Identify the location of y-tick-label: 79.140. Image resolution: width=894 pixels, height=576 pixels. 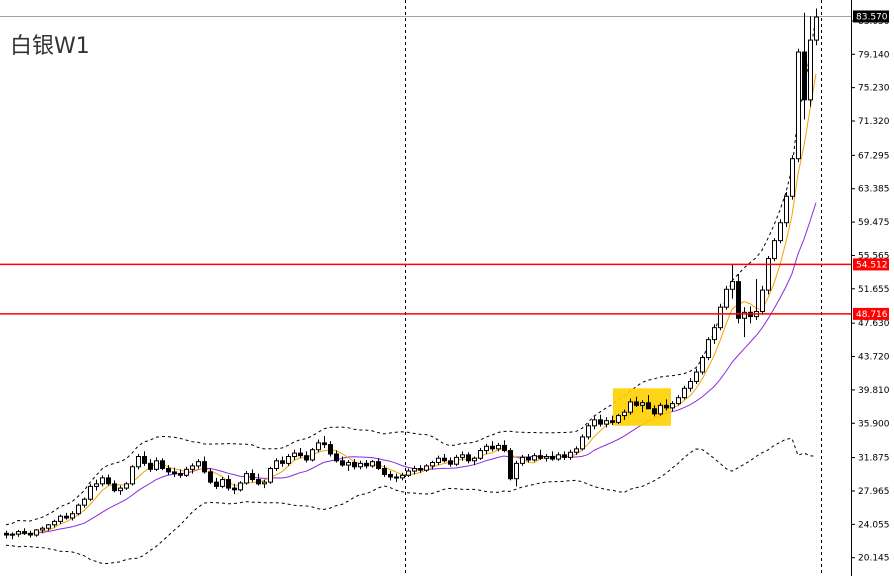
(874, 55).